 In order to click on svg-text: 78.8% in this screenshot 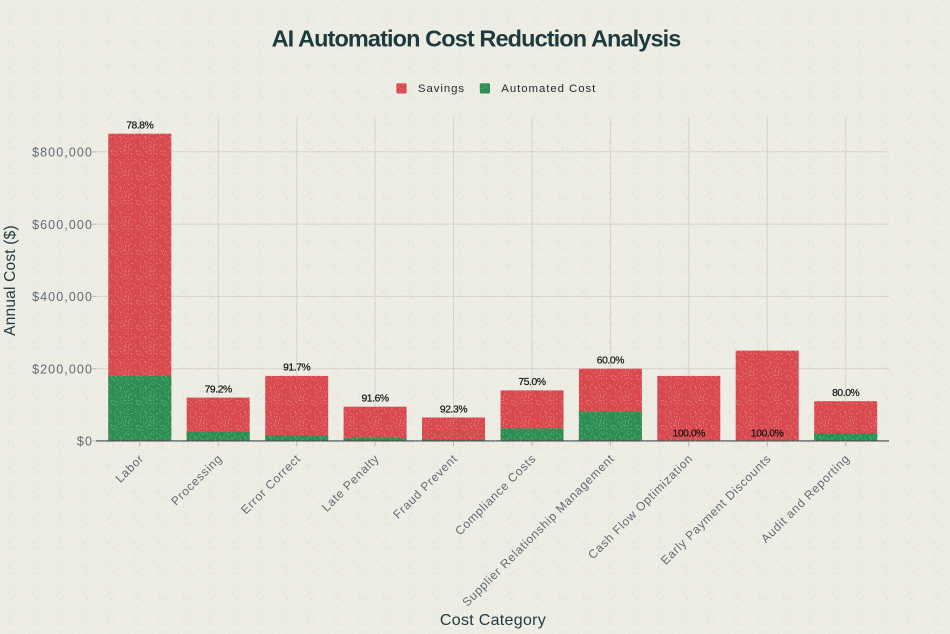, I will do `click(139, 126)`.